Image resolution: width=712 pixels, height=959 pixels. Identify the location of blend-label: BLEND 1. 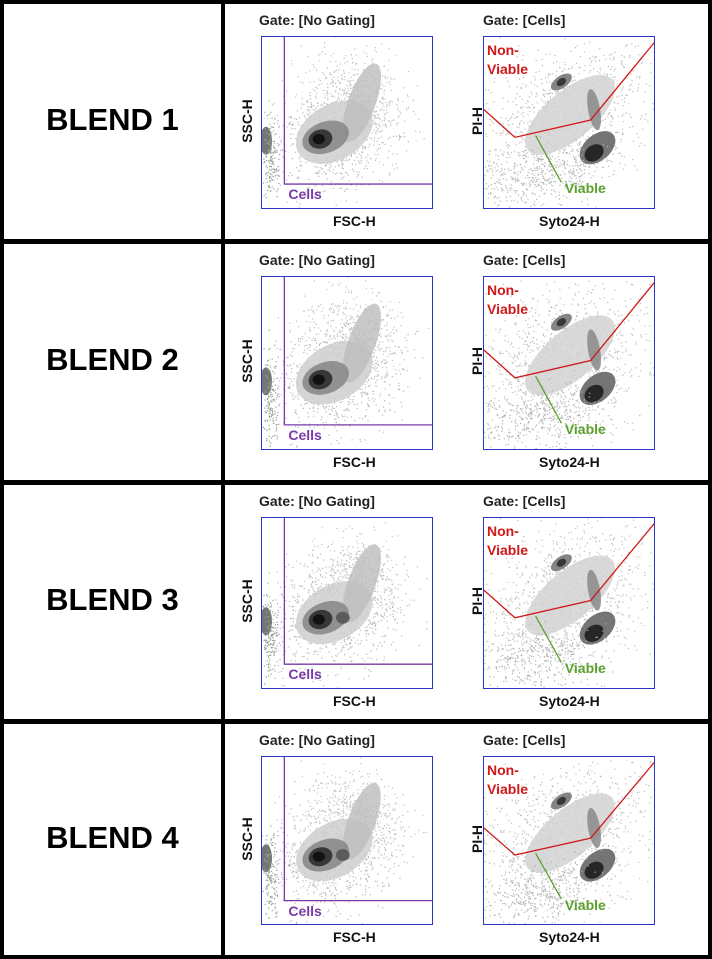
(112, 119).